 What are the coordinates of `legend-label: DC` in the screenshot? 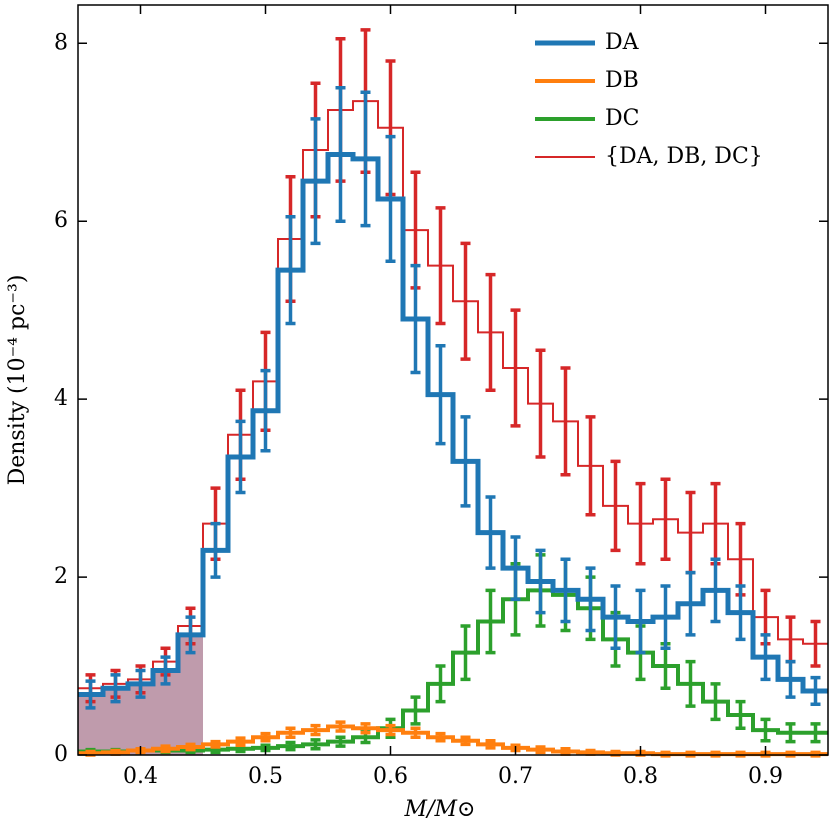 It's located at (622, 118).